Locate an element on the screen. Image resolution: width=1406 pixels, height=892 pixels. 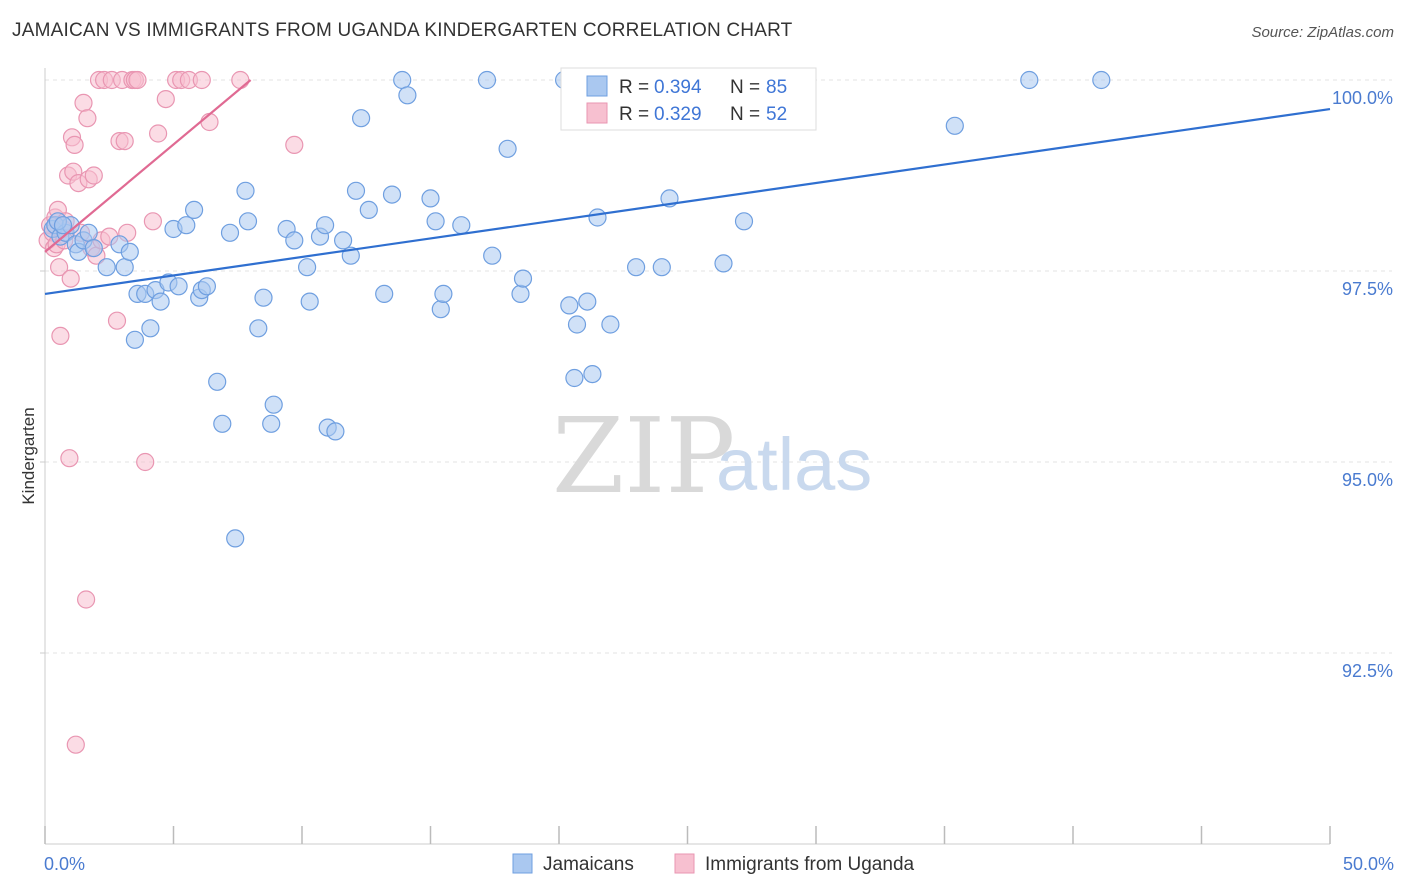
bottom-legend-label-jamaicans: Jamaicans is located at coordinates (588, 864).